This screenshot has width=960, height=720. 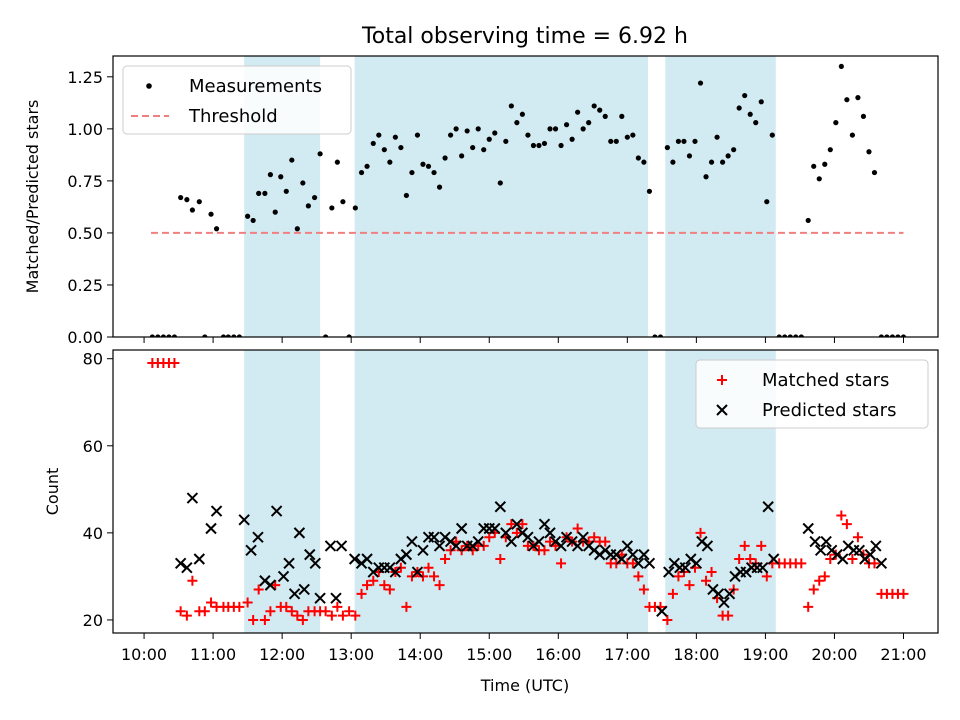 I want to click on y-tick-label: 0.50, so click(x=85, y=233).